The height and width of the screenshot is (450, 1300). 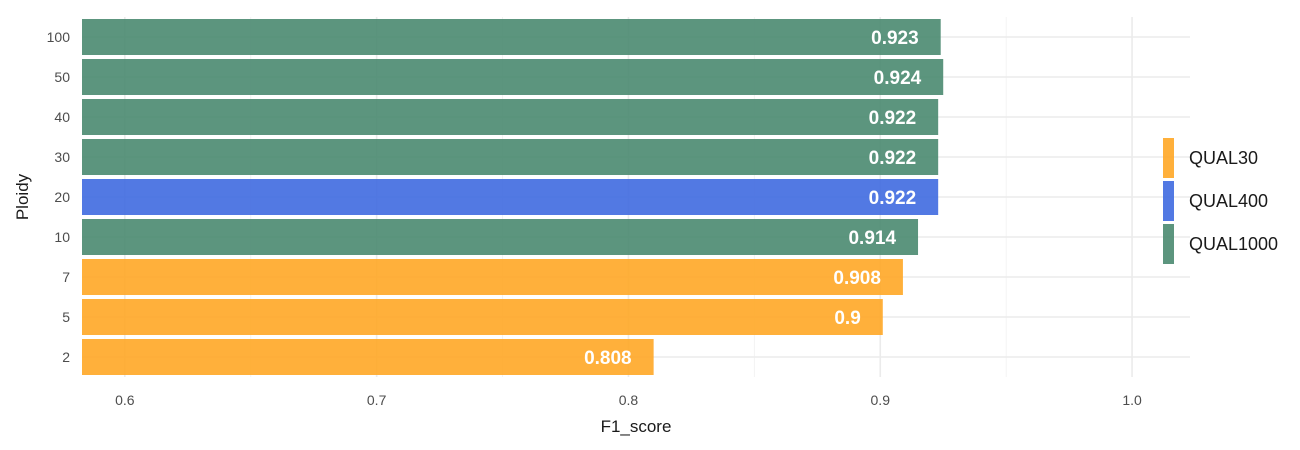 What do you see at coordinates (881, 400) in the screenshot?
I see `x-tick-label: 0.9` at bounding box center [881, 400].